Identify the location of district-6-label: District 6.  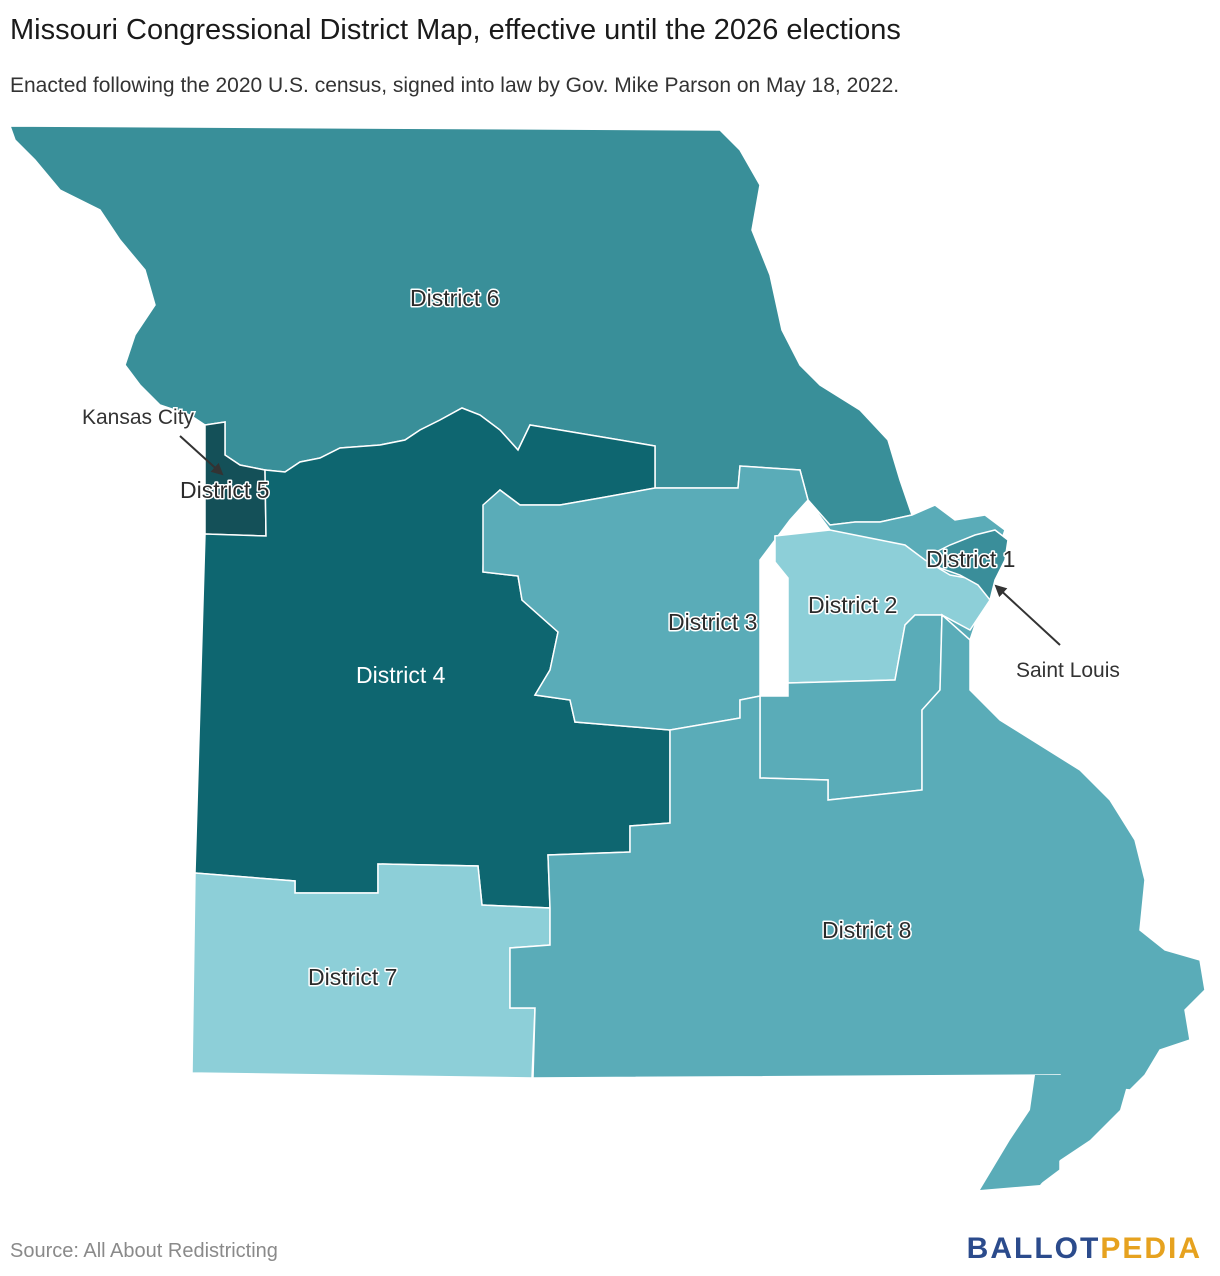
(454, 298).